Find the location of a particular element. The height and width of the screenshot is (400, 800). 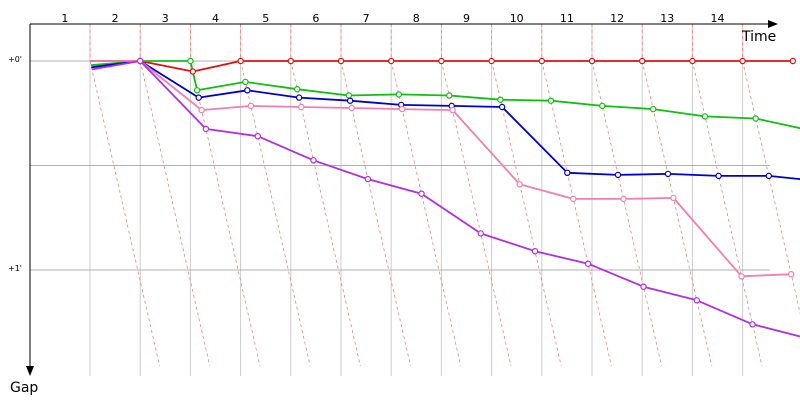

lap-label-6: 6 is located at coordinates (315, 18).